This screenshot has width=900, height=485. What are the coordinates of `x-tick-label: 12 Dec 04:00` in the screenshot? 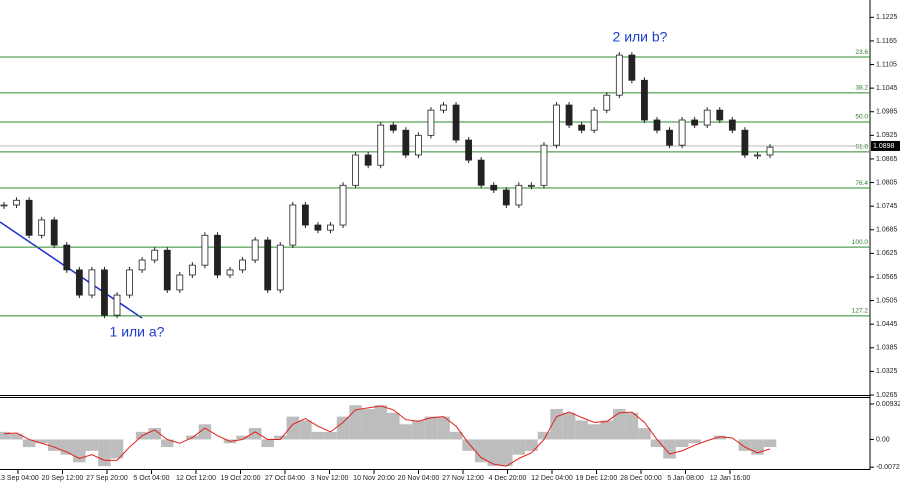 It's located at (552, 478).